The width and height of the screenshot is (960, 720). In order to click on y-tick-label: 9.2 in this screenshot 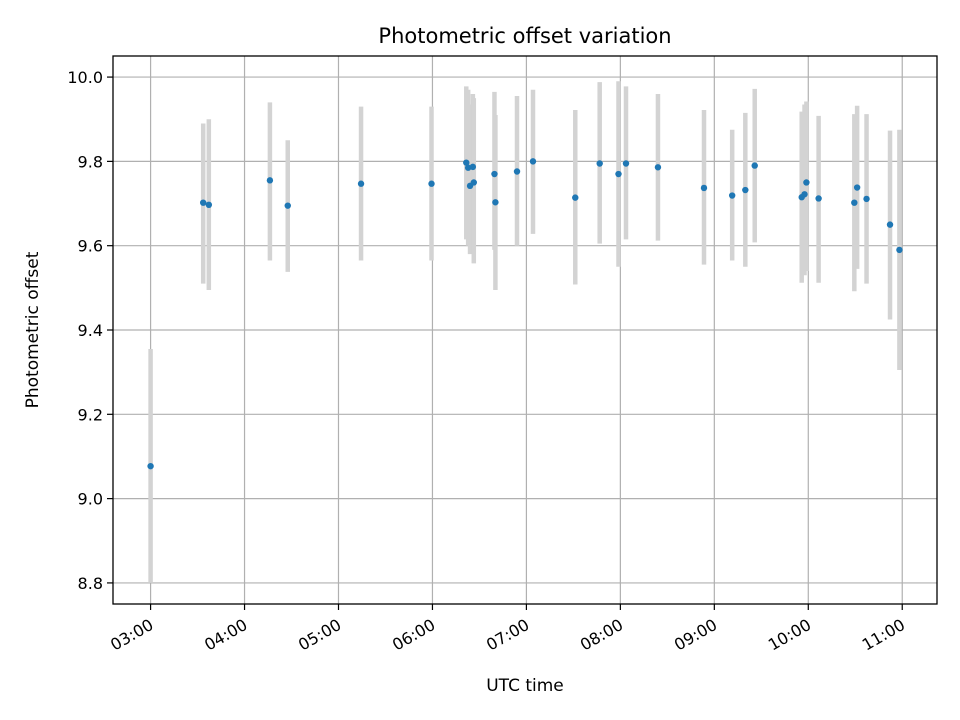, I will do `click(90, 414)`.